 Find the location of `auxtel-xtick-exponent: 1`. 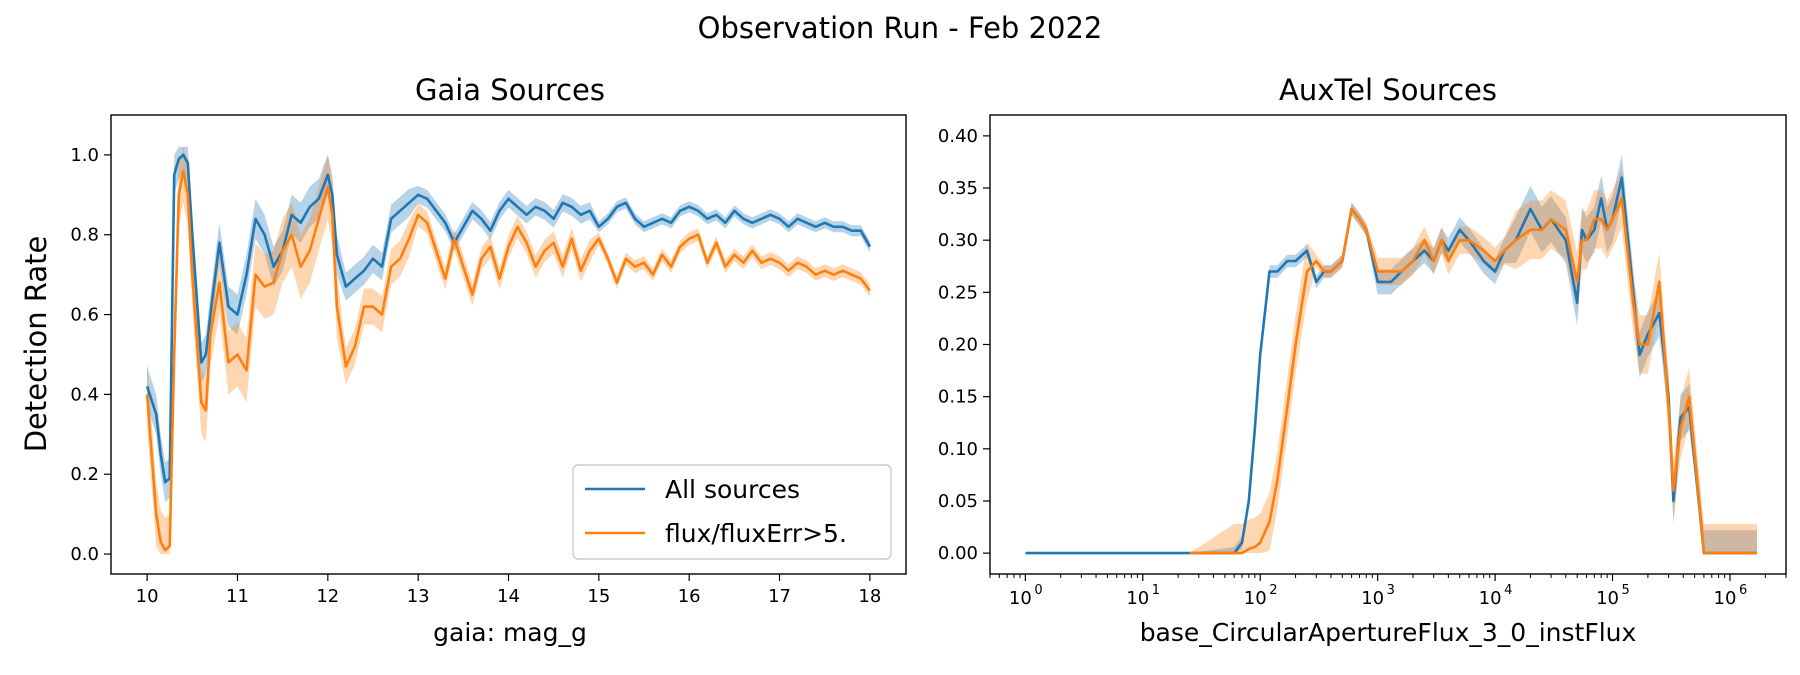

auxtel-xtick-exponent: 1 is located at coordinates (1156, 590).